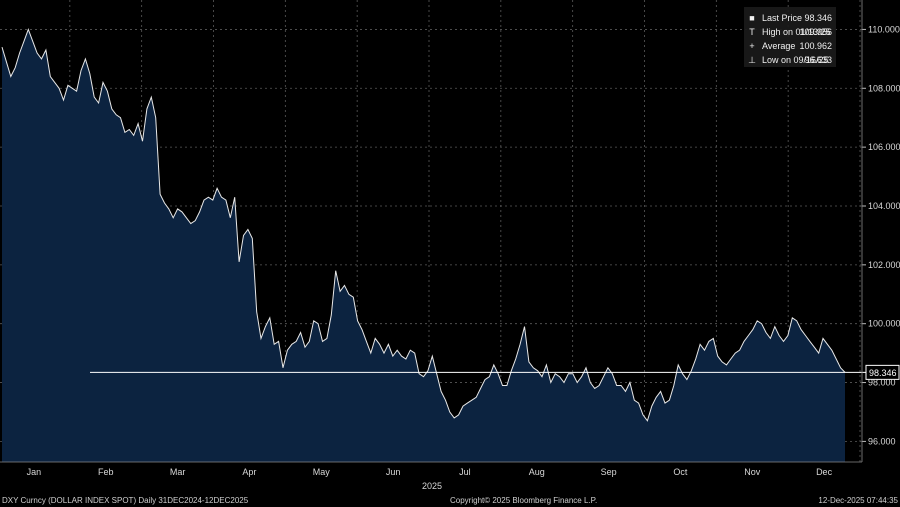 Image resolution: width=900 pixels, height=507 pixels. Describe the element at coordinates (249, 472) in the screenshot. I see `x-tick-label: Apr` at that location.